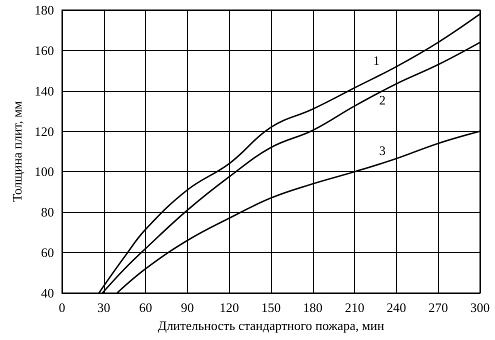 This screenshot has height=340, width=495. What do you see at coordinates (44, 172) in the screenshot?
I see `y-tick-label: 100` at bounding box center [44, 172].